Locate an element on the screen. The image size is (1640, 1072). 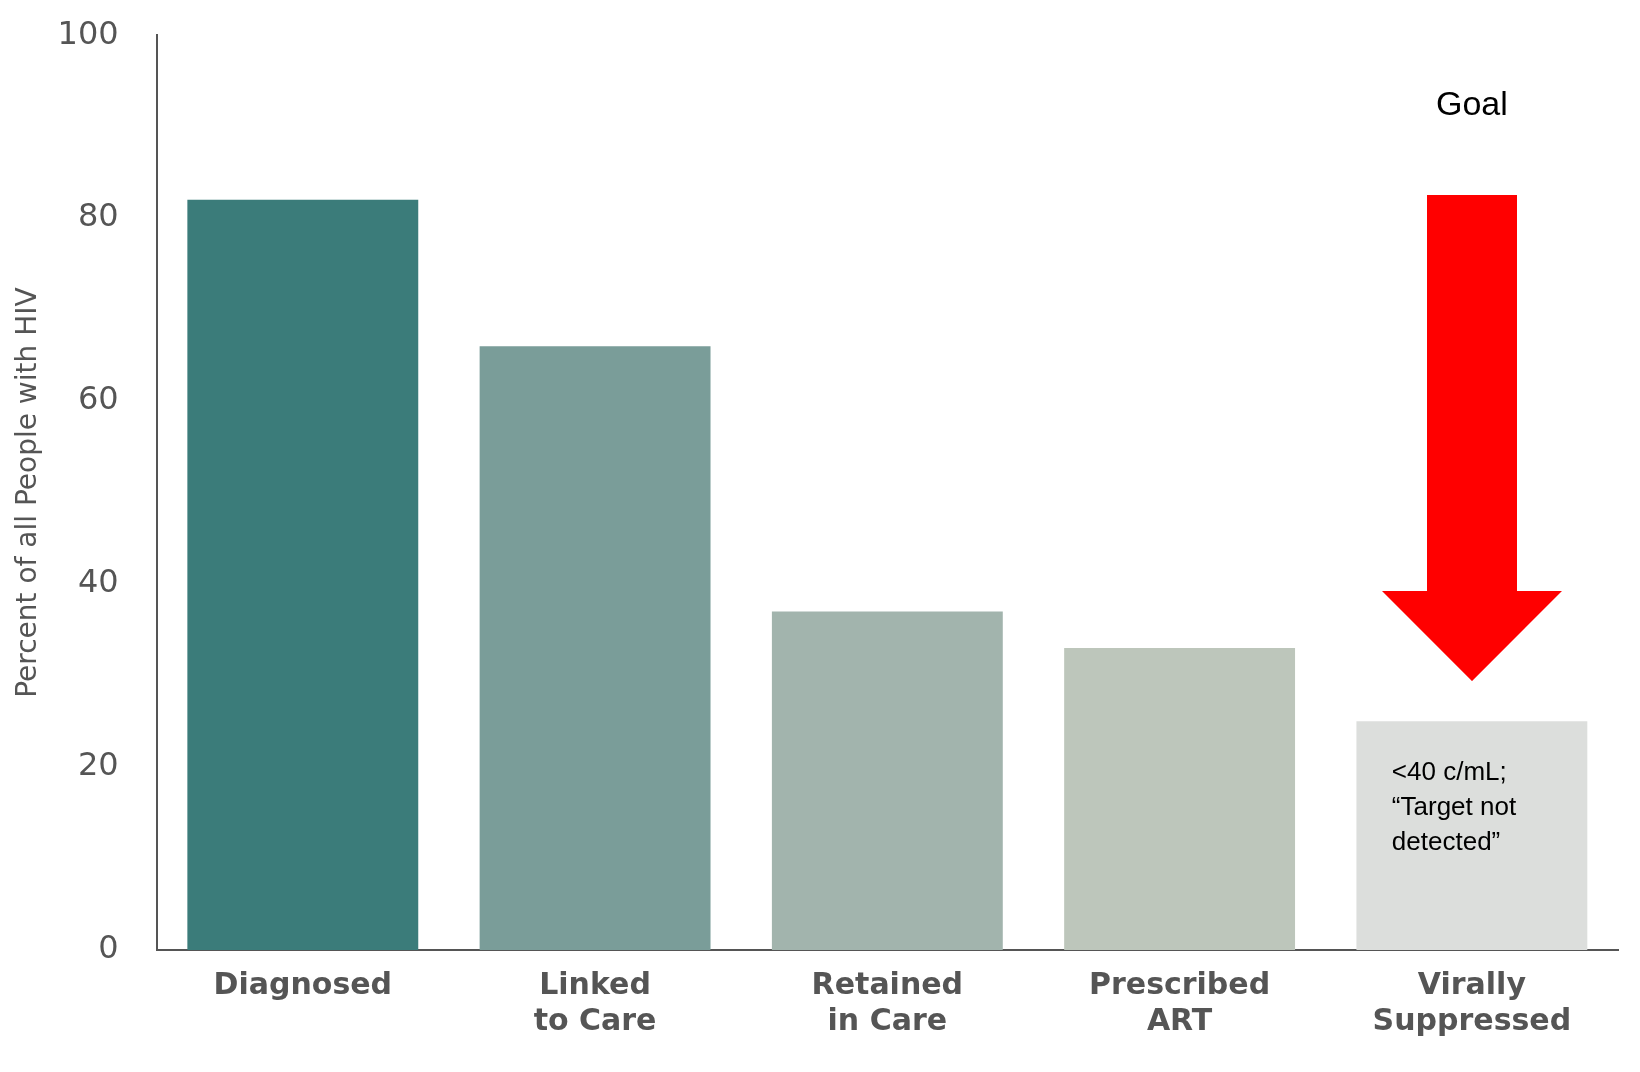
x-tick-label: Linked to Care is located at coordinates (595, 1001).